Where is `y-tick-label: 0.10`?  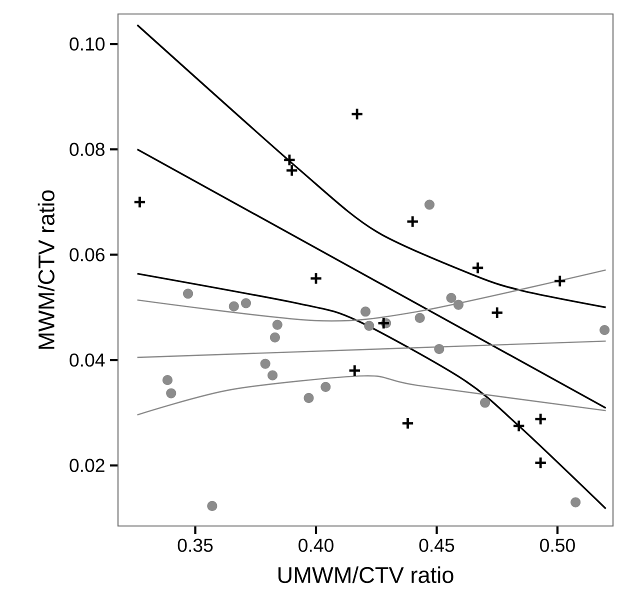
y-tick-label: 0.10 is located at coordinates (87, 44).